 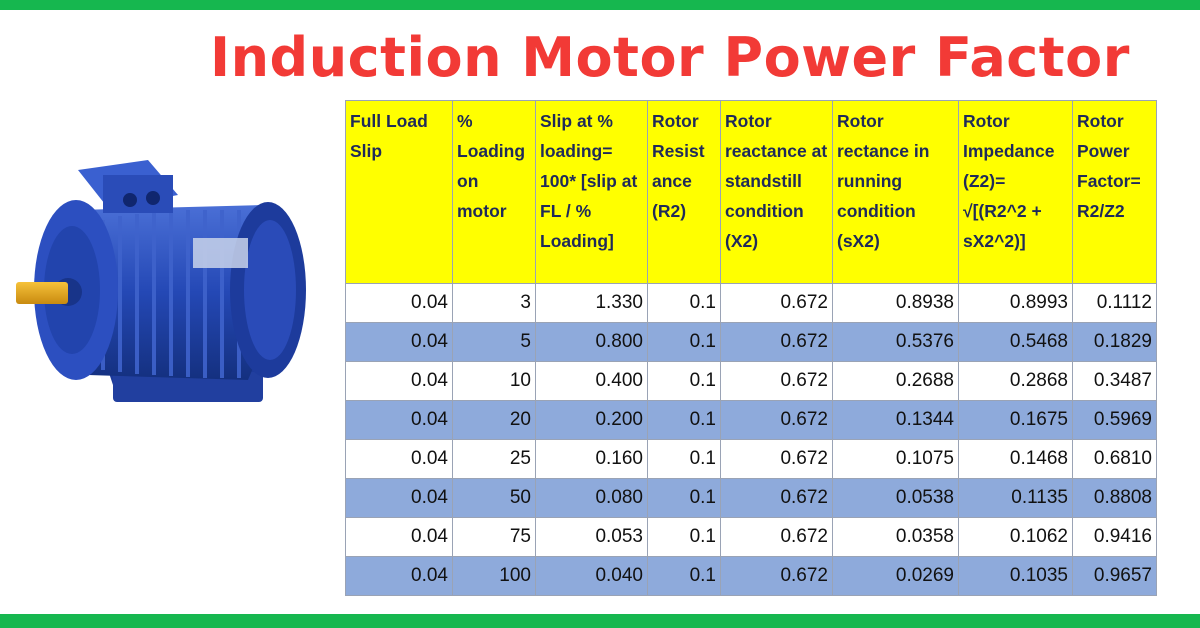 What do you see at coordinates (591, 498) in the screenshot?
I see `cell: 0.080` at bounding box center [591, 498].